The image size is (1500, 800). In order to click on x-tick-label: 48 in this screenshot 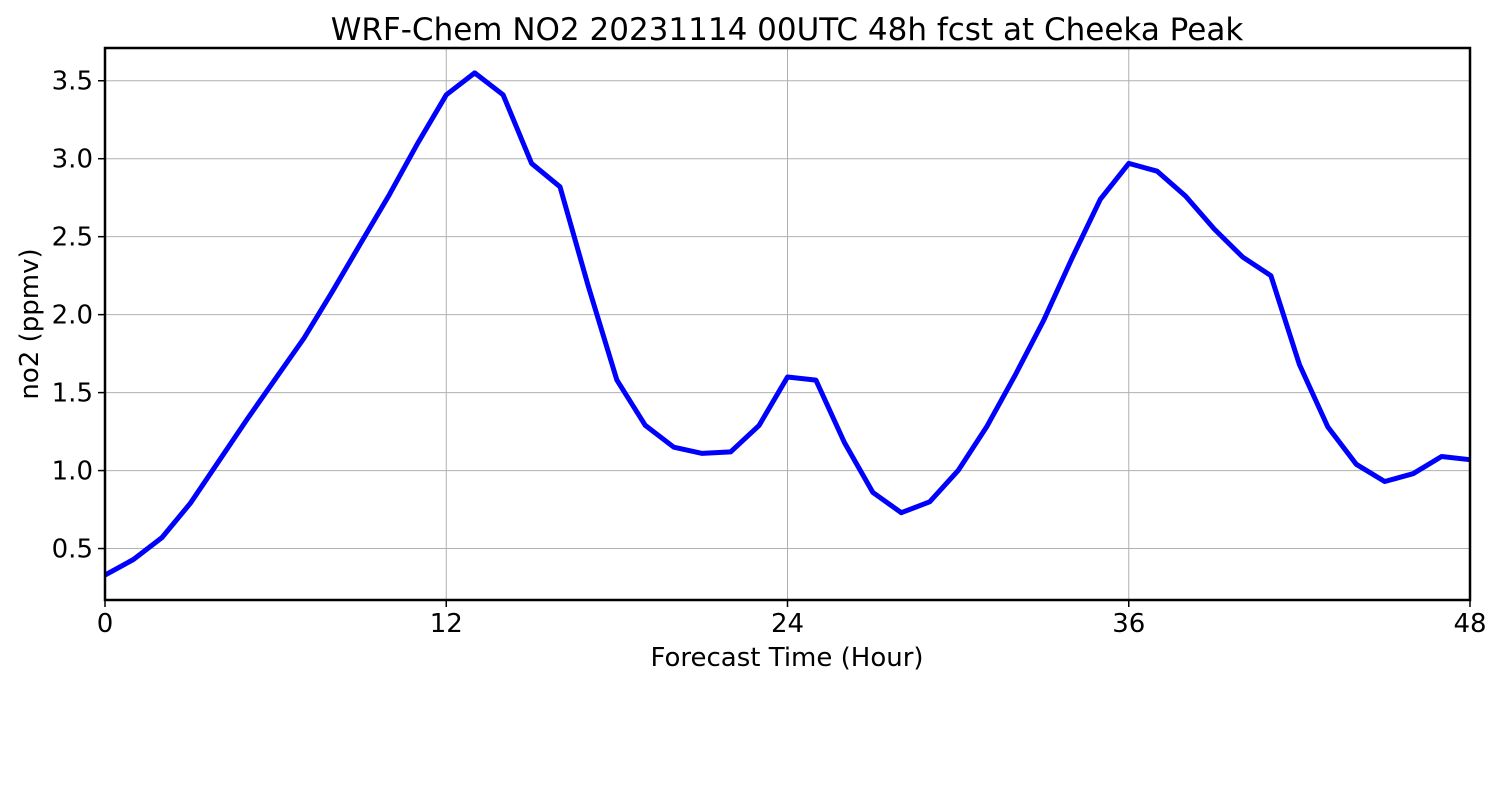, I will do `click(1469, 624)`.